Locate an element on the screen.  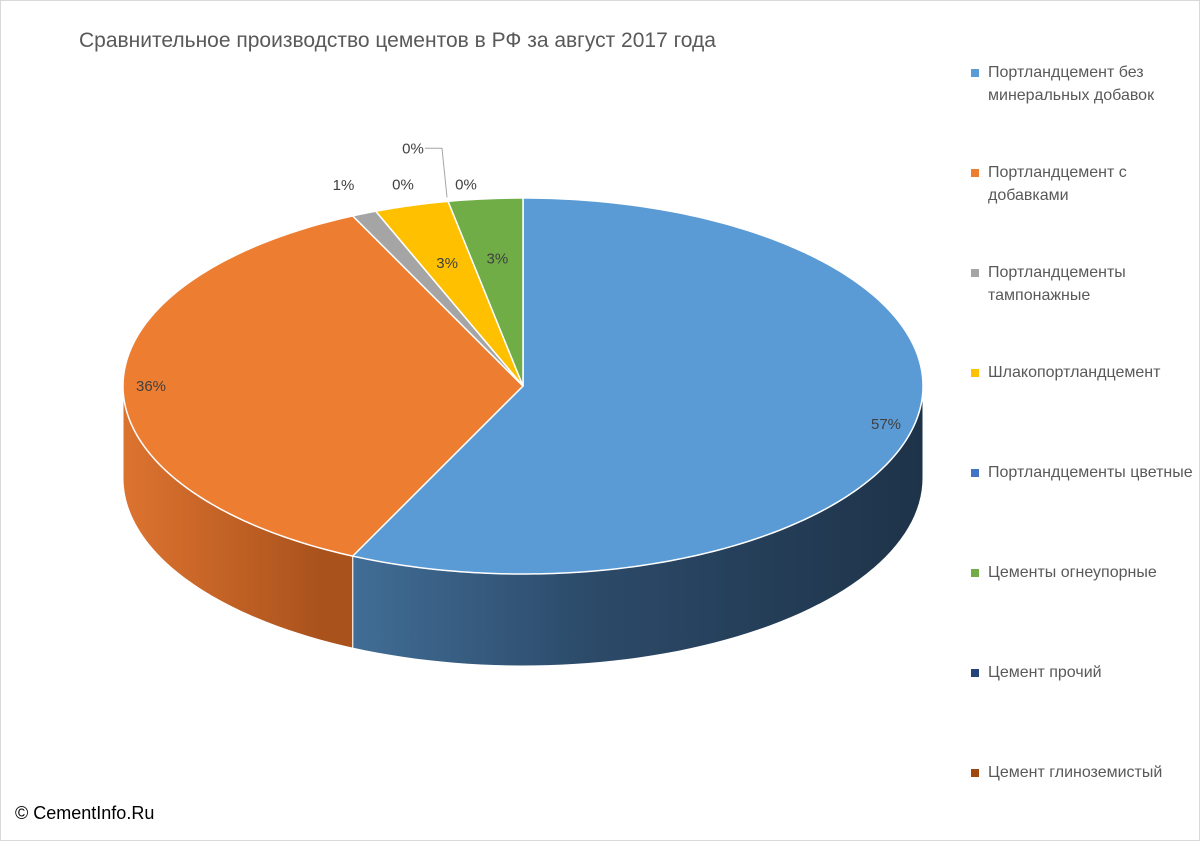
data-label-2: 1% is located at coordinates (344, 185).